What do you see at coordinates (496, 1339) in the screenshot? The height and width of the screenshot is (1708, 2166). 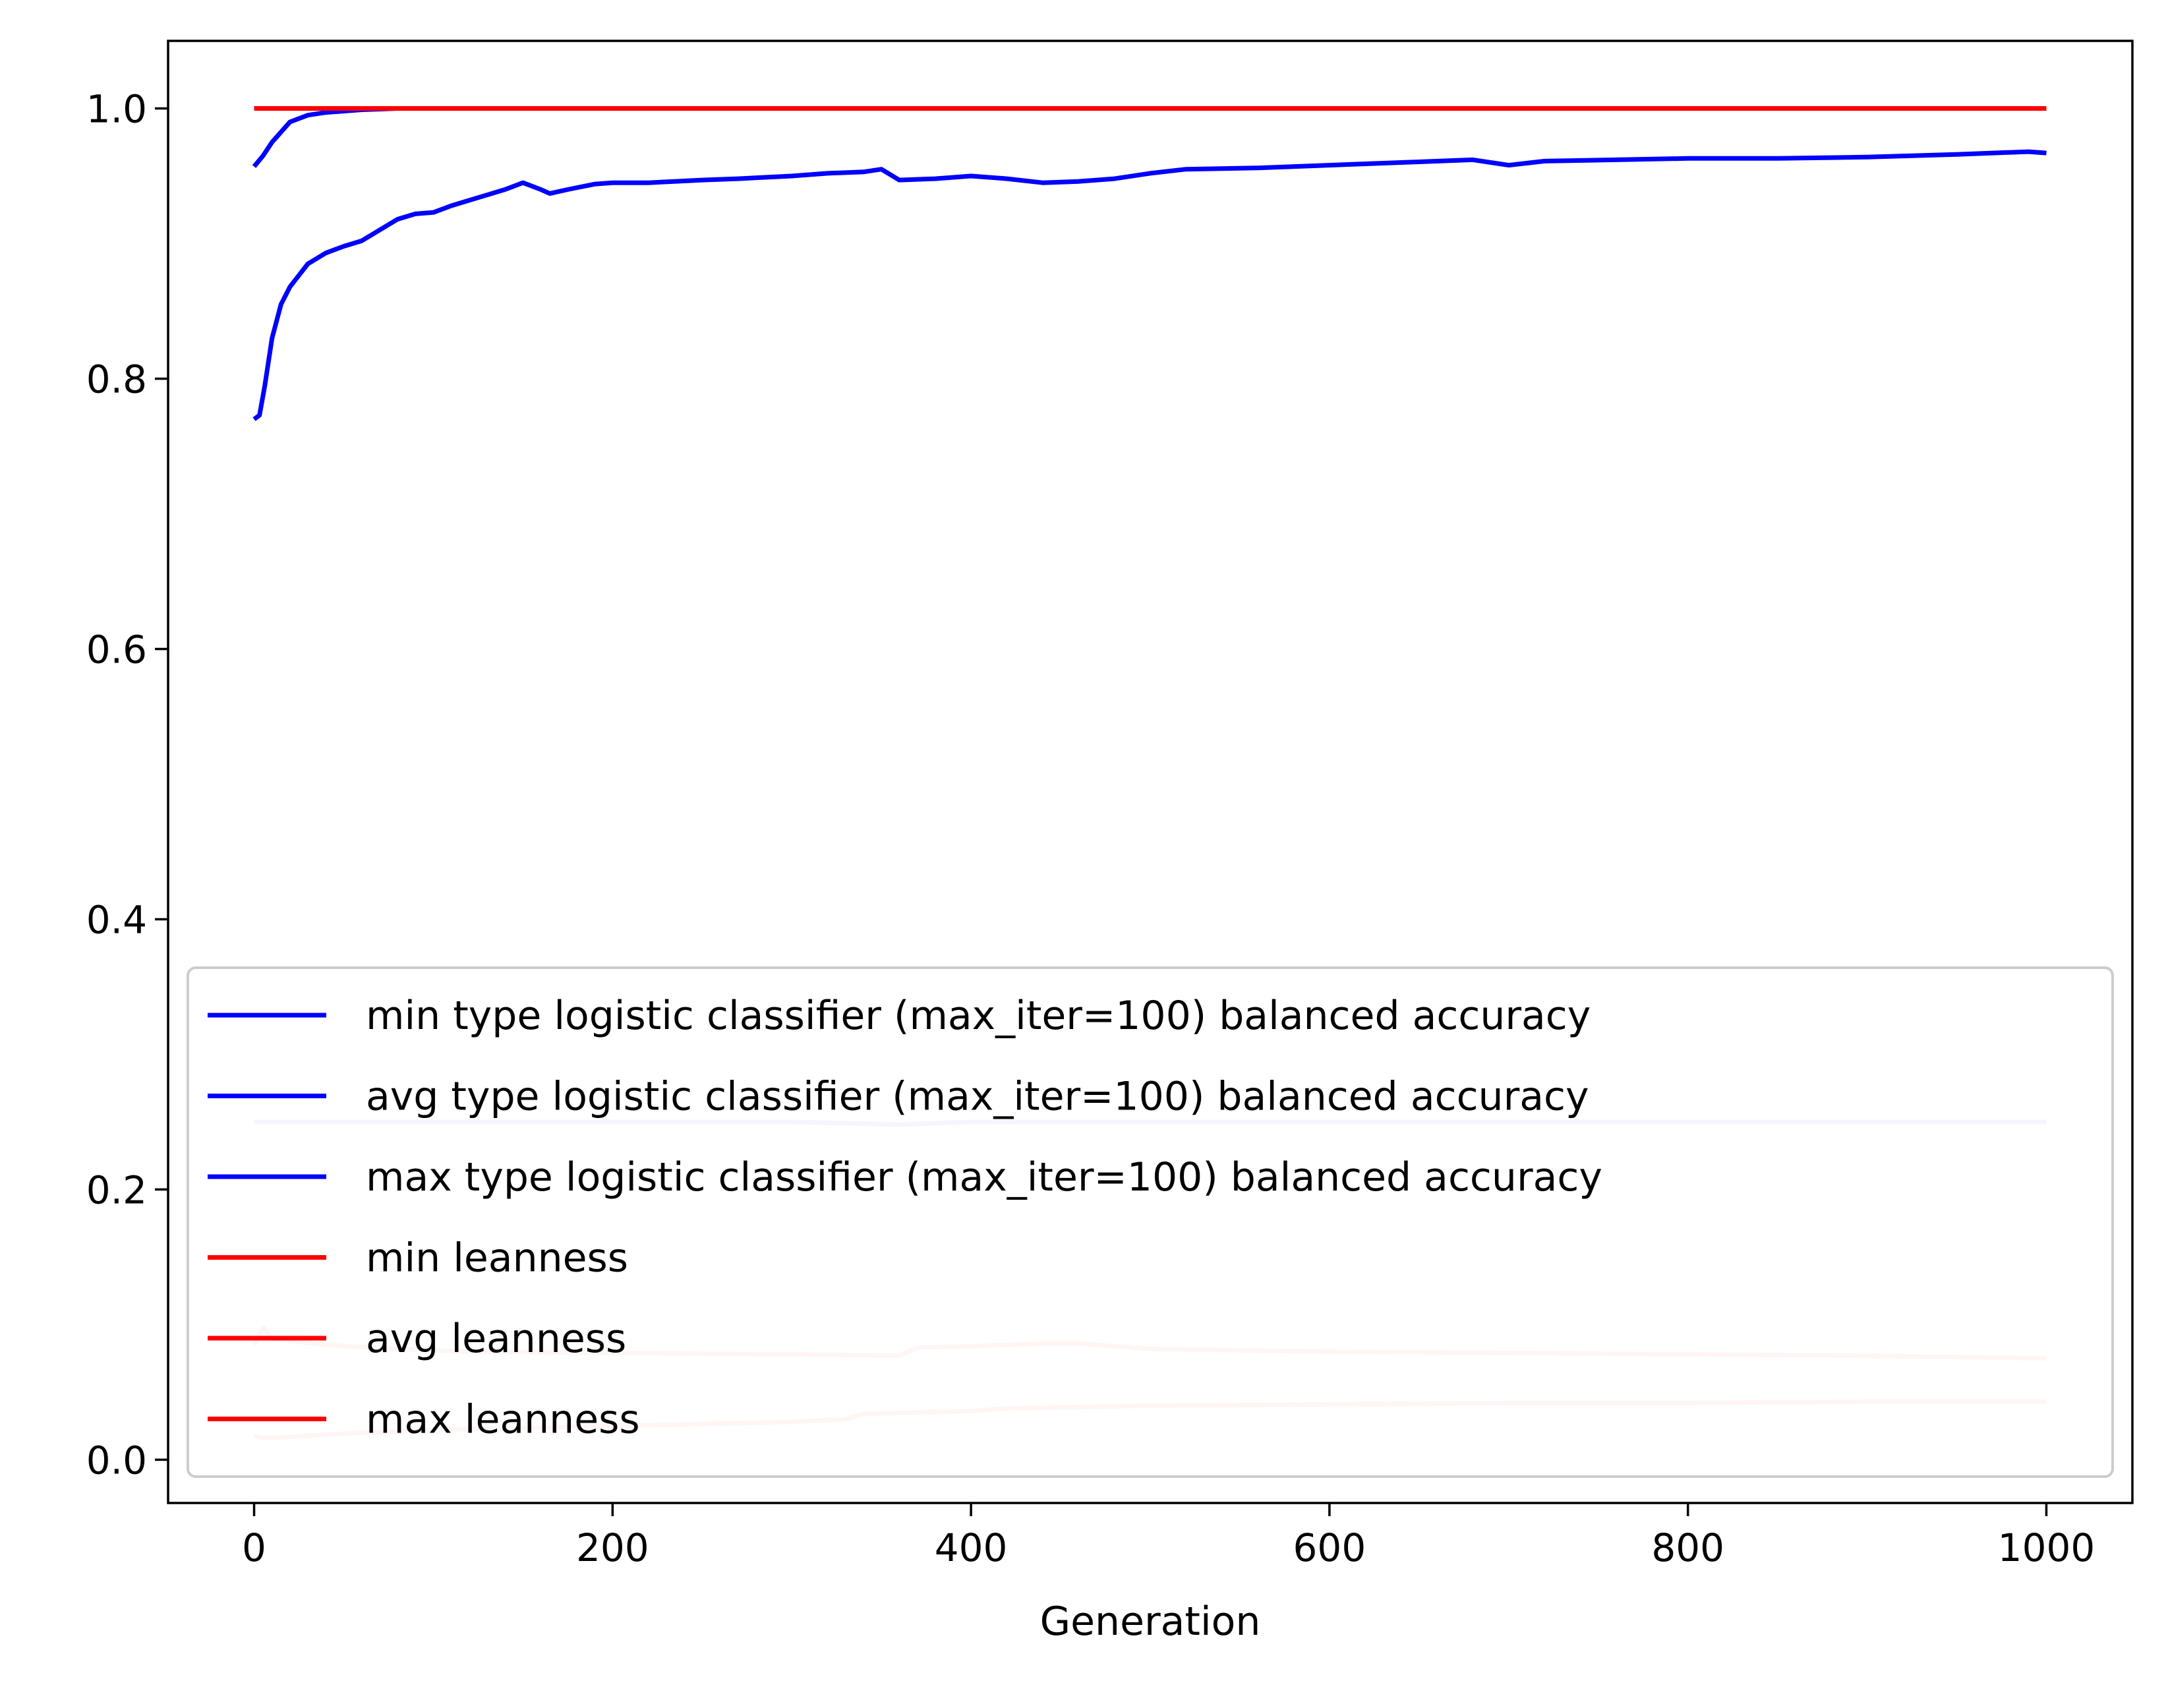 I see `legend-entry-5: avg leanness` at bounding box center [496, 1339].